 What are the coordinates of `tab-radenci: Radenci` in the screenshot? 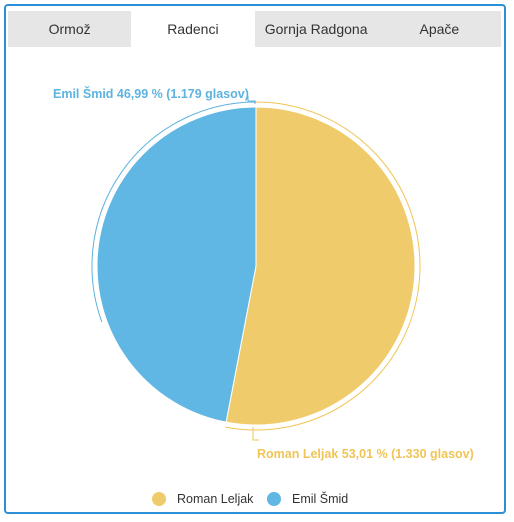 It's located at (193, 29).